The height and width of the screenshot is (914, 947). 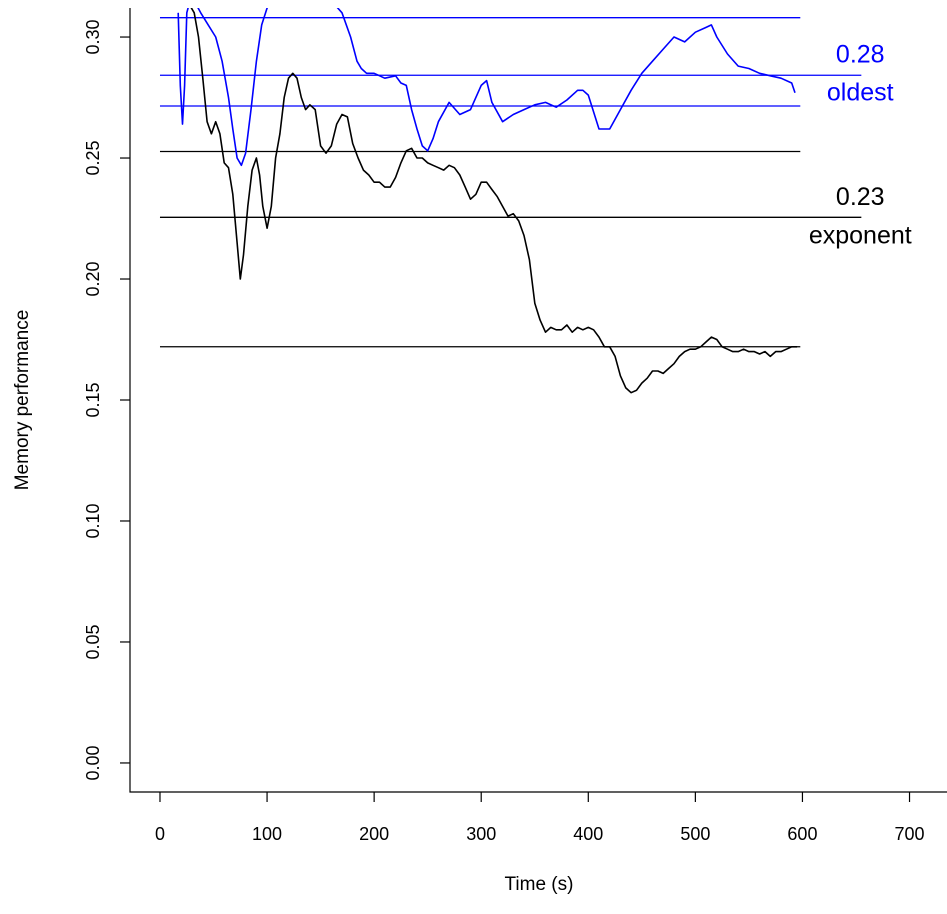 I want to click on y-axis-label: Memory performance, so click(x=22, y=400).